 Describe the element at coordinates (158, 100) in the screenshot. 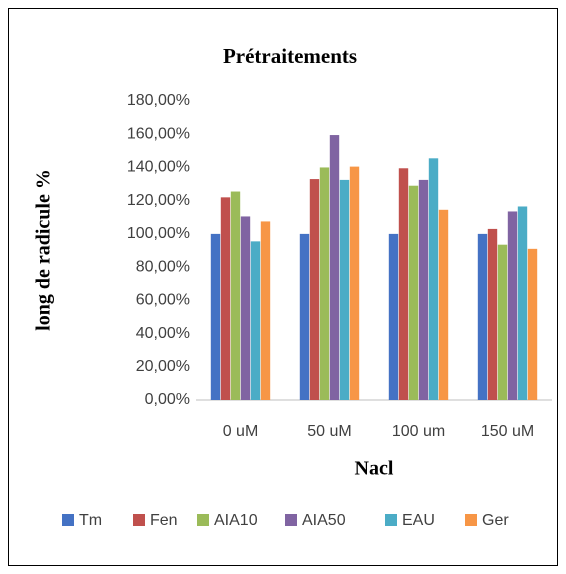

I see `y-tick-label: 180,00%` at that location.